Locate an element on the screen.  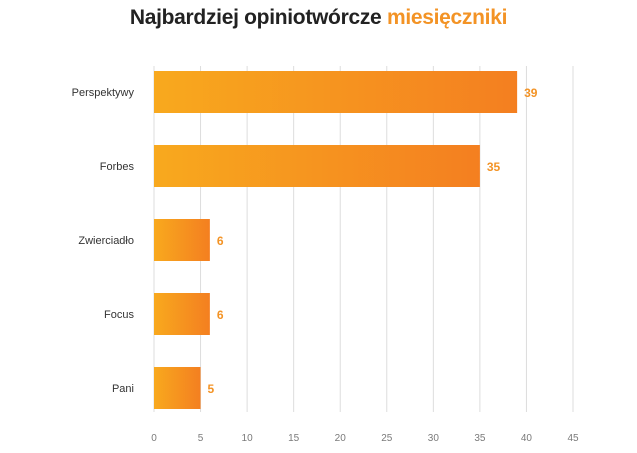
data-label: 39 is located at coordinates (531, 93).